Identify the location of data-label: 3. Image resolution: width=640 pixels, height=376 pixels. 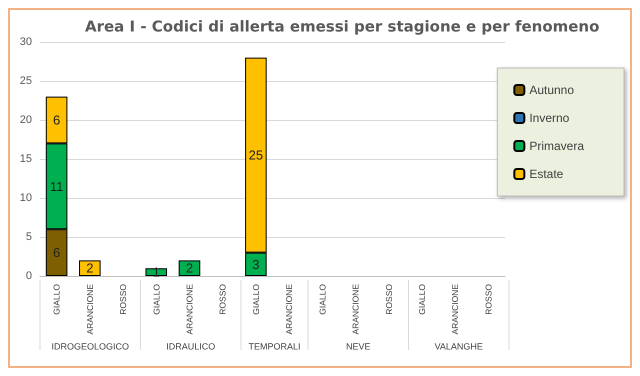
(256, 264).